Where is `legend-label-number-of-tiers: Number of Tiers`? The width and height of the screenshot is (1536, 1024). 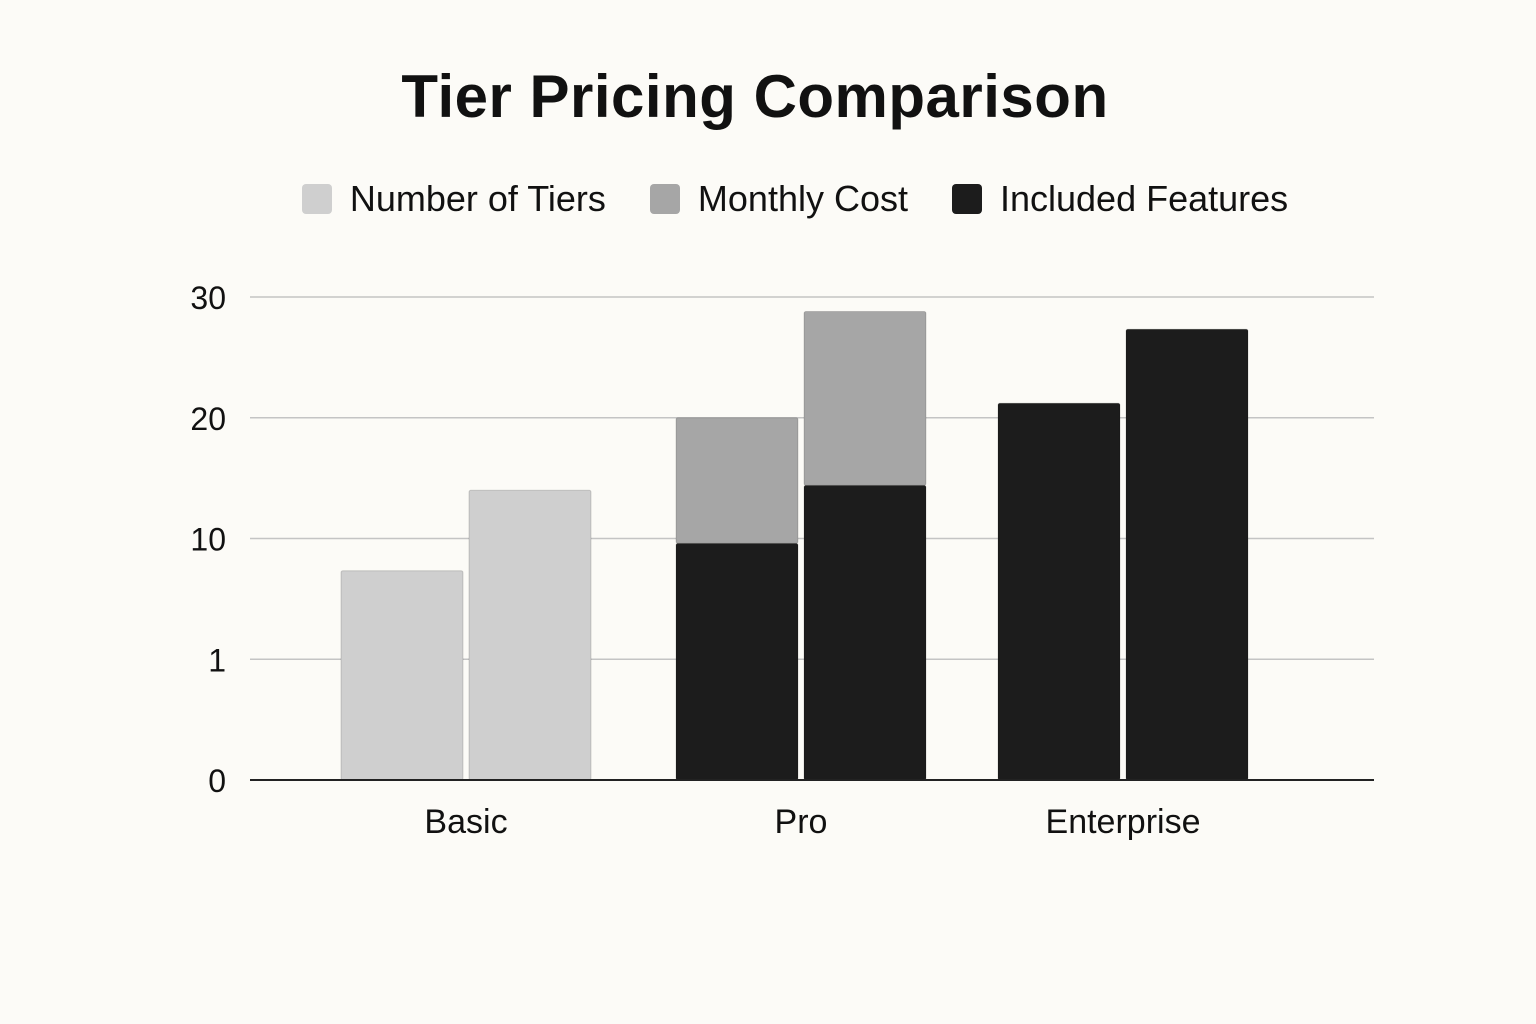 legend-label-number-of-tiers: Number of Tiers is located at coordinates (477, 198).